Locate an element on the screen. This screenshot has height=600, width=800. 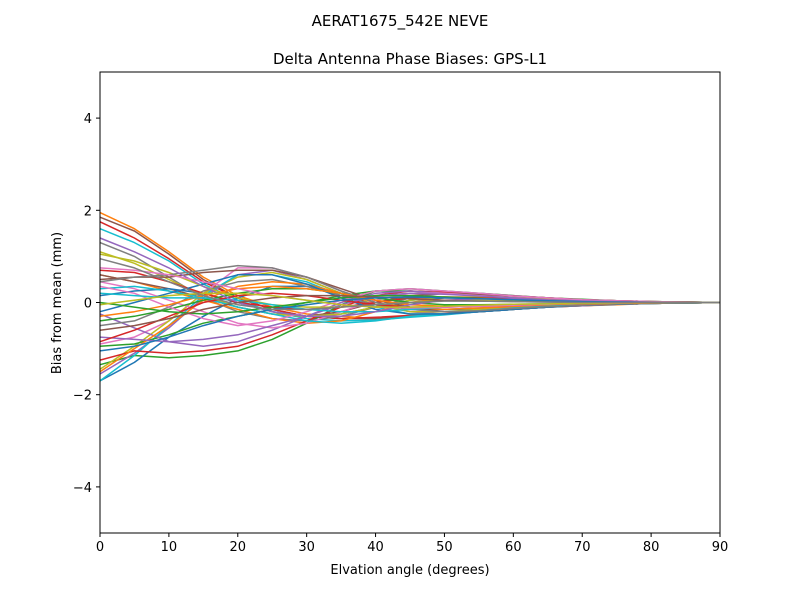
x-tick-label: 0 is located at coordinates (100, 547).